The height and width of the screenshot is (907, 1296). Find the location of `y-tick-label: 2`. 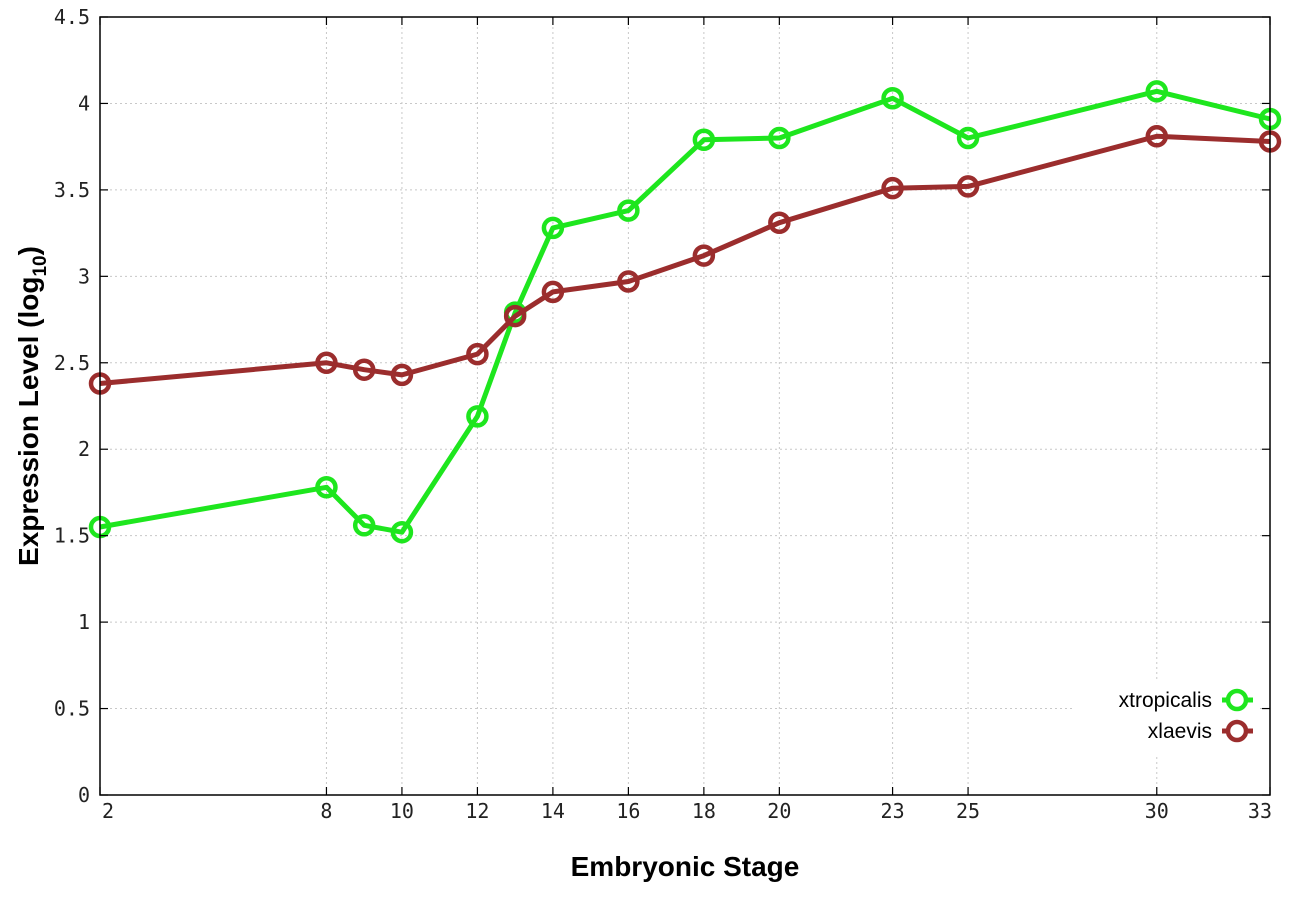

y-tick-label: 2 is located at coordinates (84, 449).